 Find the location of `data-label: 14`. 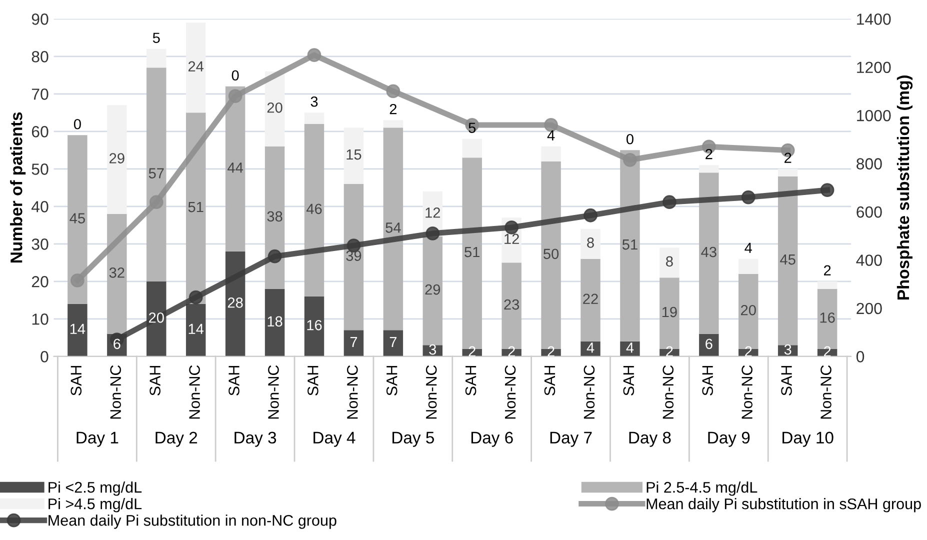

data-label: 14 is located at coordinates (196, 329).